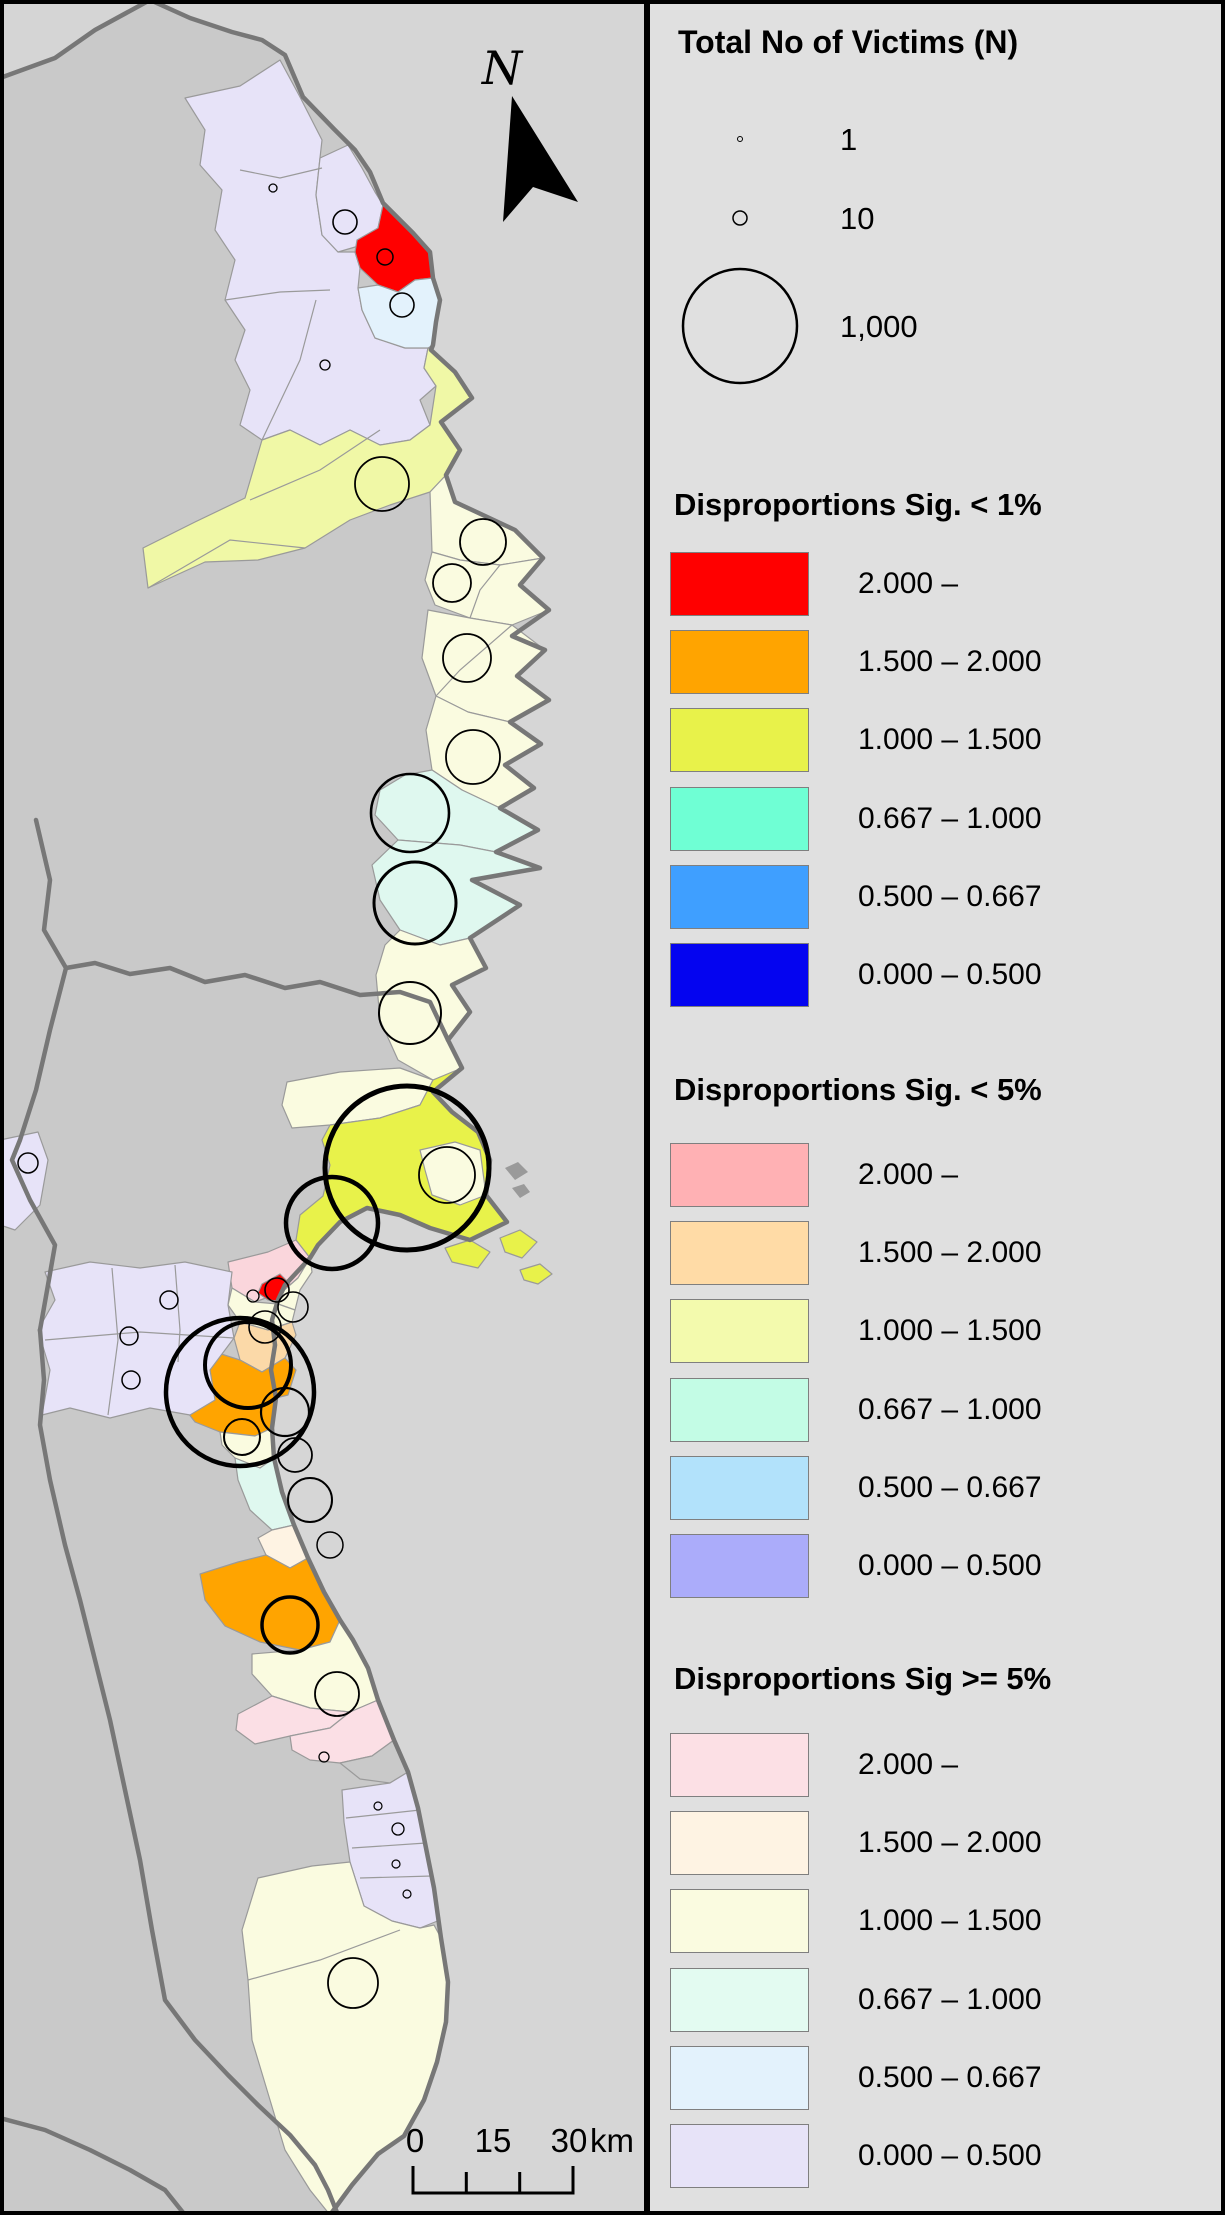 The image size is (1225, 2215). I want to click on north-label: N, so click(502, 68).